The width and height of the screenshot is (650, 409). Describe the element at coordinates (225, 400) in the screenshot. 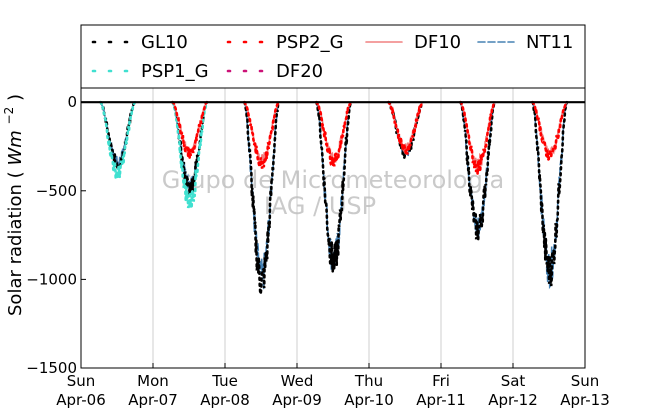

I see `x-tick-label: Apr-08` at that location.